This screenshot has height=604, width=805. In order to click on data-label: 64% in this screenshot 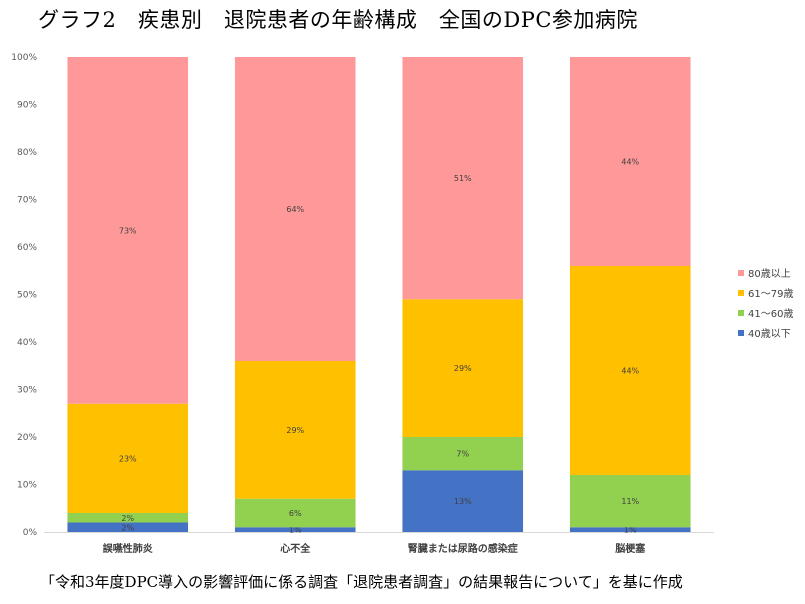, I will do `click(295, 209)`.